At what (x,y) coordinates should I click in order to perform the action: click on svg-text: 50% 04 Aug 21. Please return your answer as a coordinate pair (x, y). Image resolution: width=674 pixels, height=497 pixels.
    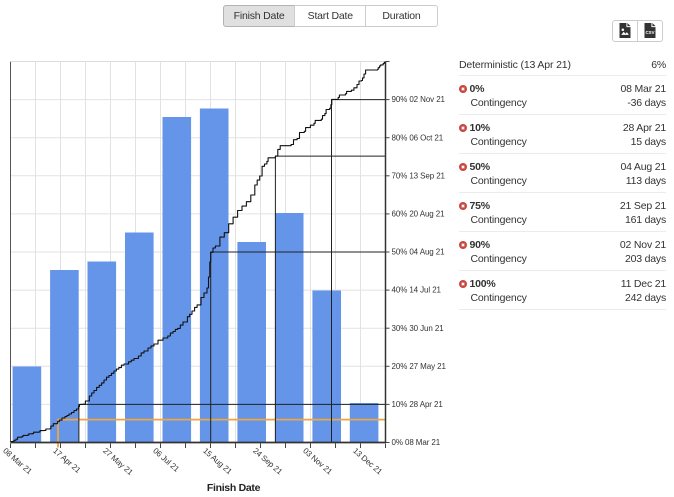
    Looking at the image, I should click on (419, 252).